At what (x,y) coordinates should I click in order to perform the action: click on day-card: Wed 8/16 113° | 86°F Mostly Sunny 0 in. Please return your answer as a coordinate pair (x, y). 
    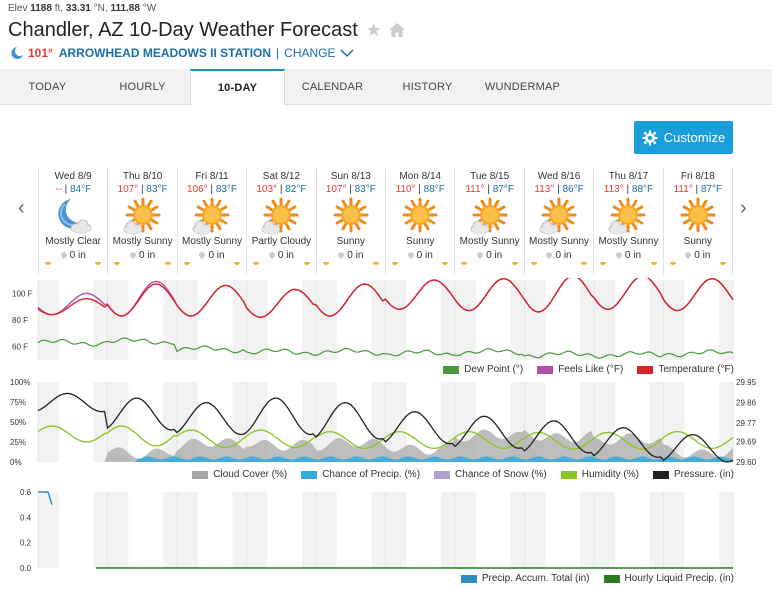
    Looking at the image, I should click on (558, 221).